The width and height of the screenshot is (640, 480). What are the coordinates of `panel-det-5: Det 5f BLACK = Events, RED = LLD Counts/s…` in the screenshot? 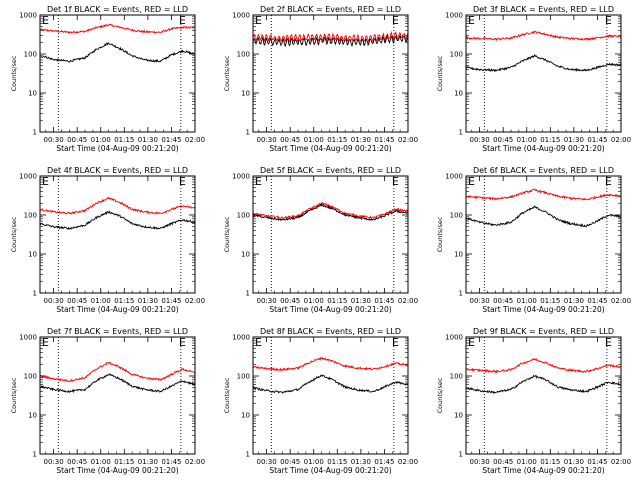 It's located at (320, 240).